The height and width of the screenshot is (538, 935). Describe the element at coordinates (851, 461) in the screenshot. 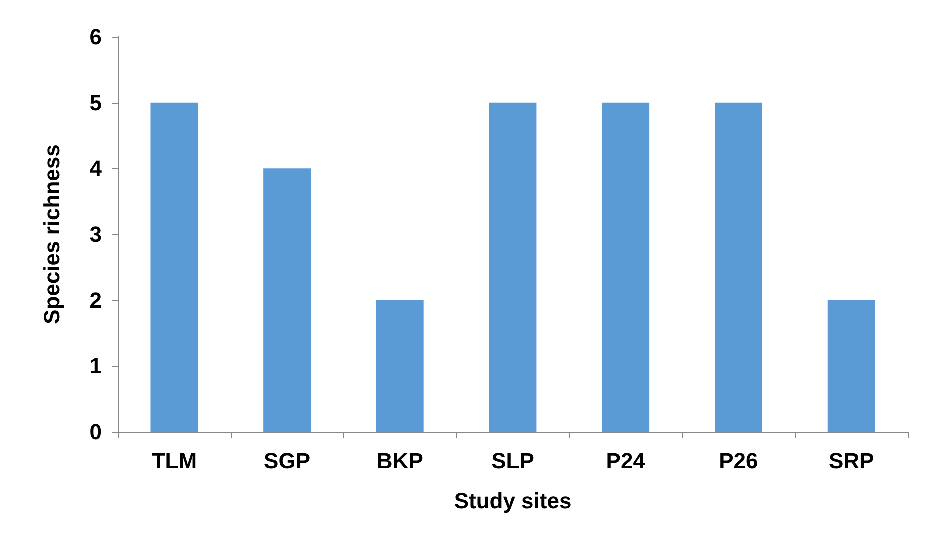

I see `x-tick-label: SRP` at that location.